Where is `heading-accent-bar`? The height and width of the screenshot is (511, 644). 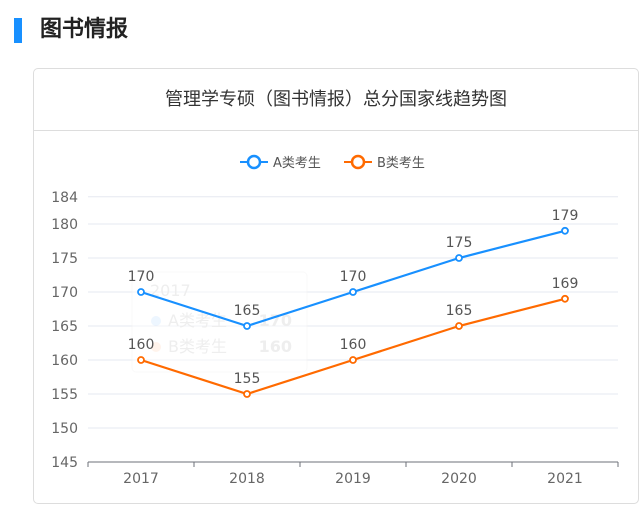 heading-accent-bar is located at coordinates (18, 30).